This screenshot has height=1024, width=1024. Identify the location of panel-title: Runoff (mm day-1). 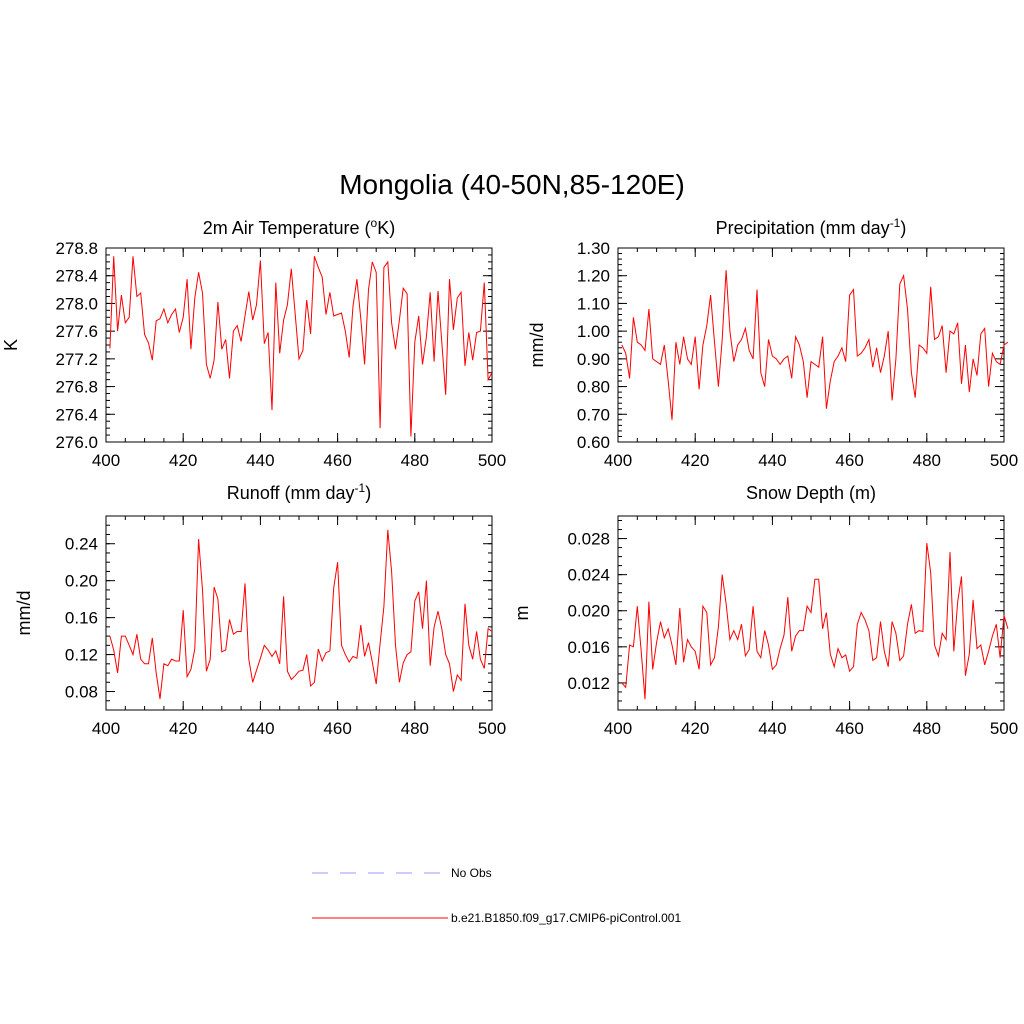
(299, 492).